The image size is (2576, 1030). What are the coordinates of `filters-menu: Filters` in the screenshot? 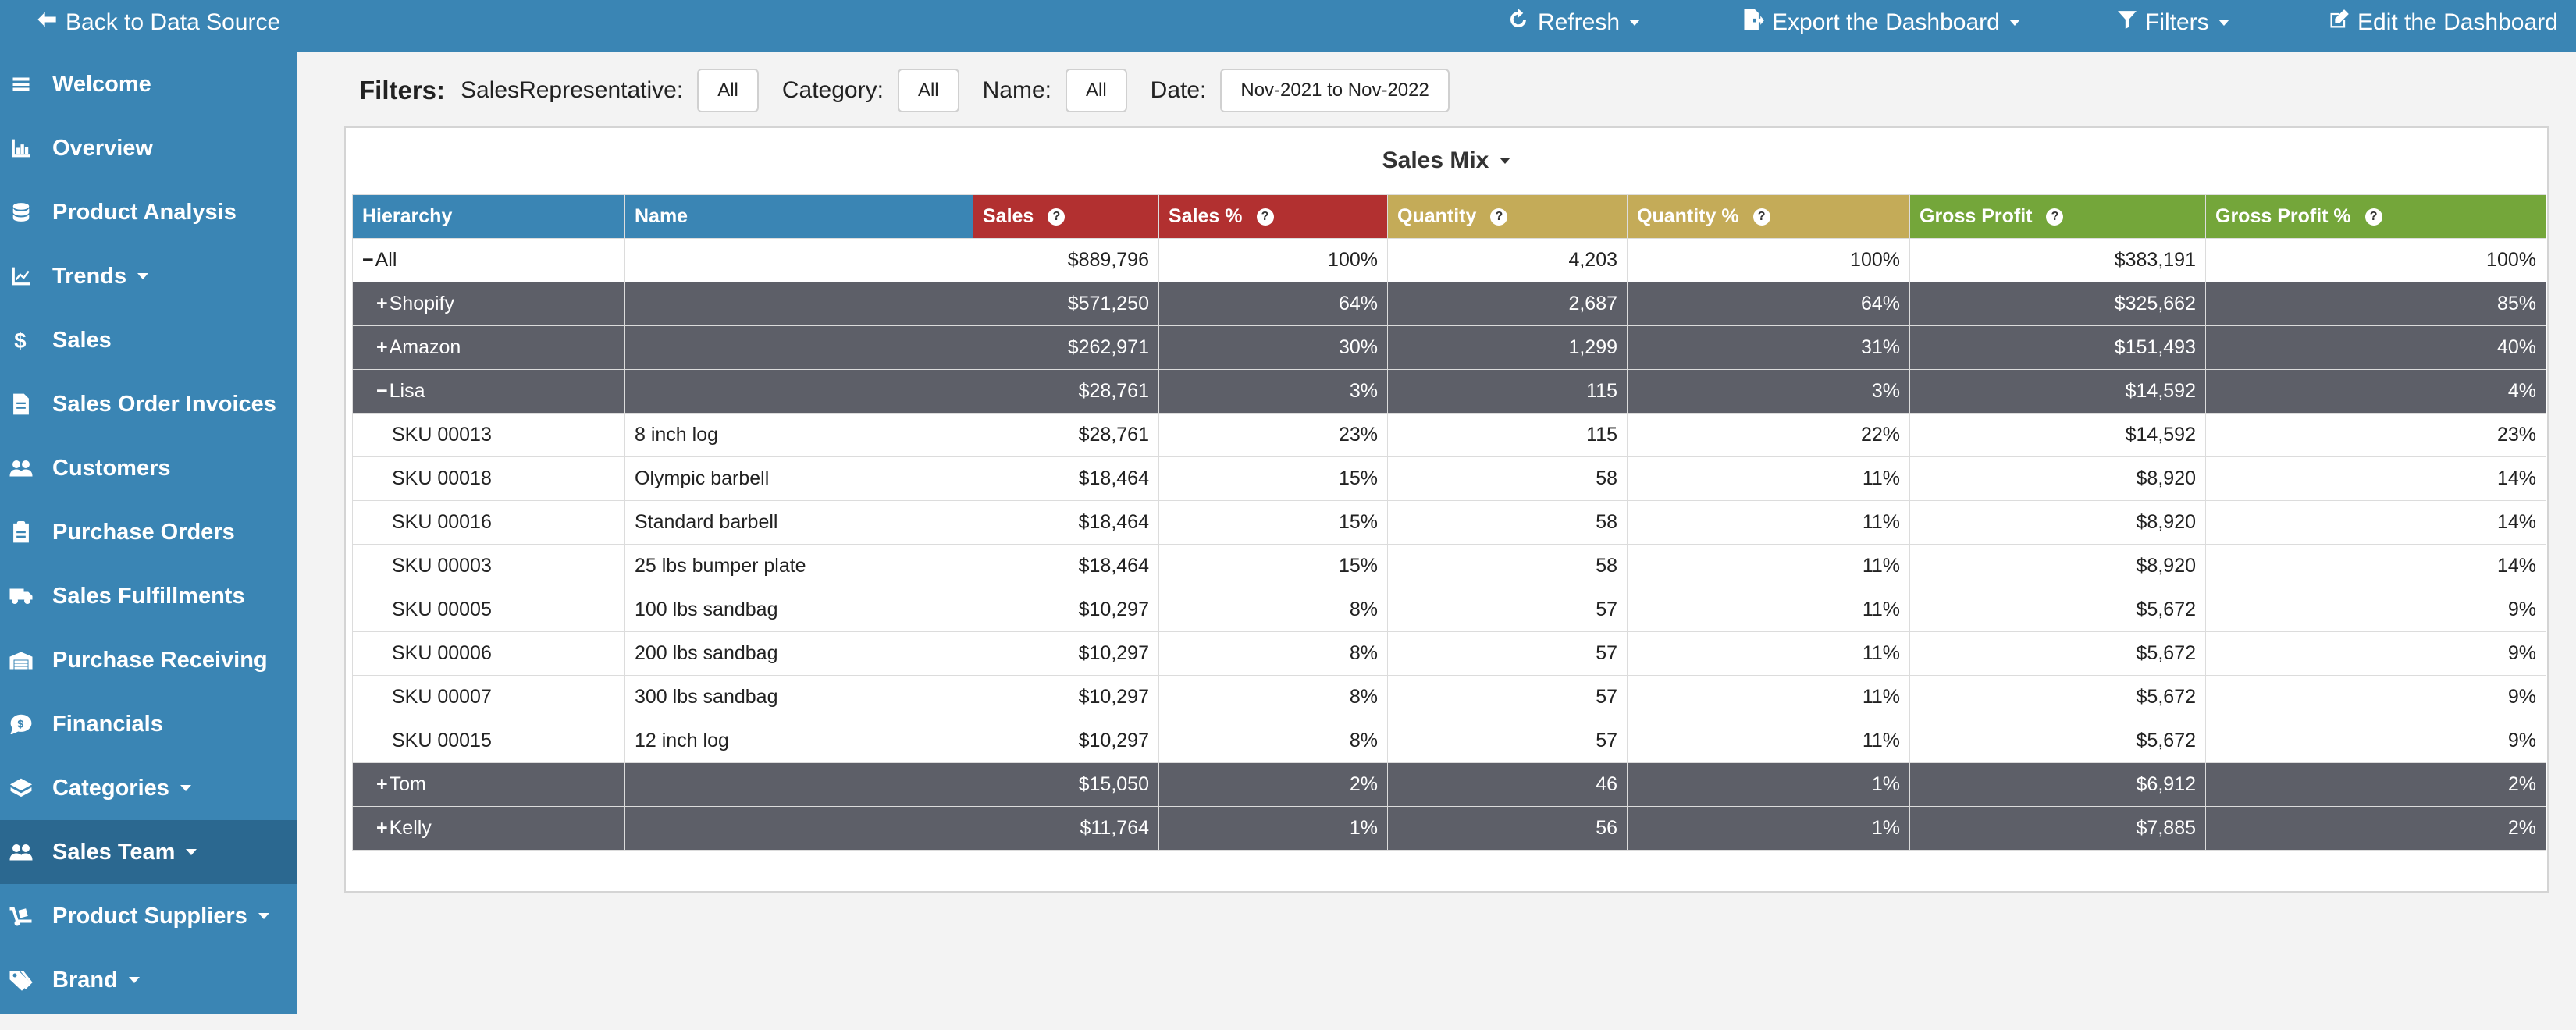 It's located at (2173, 22).